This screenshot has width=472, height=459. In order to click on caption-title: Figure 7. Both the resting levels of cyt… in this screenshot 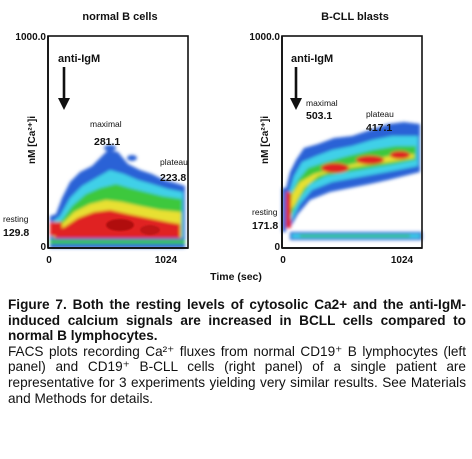, I will do `click(237, 320)`.